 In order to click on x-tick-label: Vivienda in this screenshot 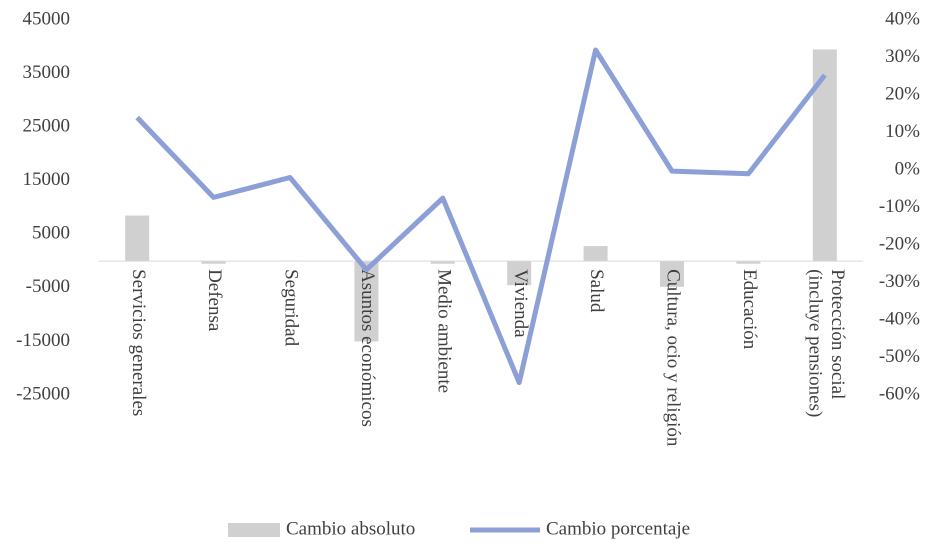, I will do `click(520, 303)`.